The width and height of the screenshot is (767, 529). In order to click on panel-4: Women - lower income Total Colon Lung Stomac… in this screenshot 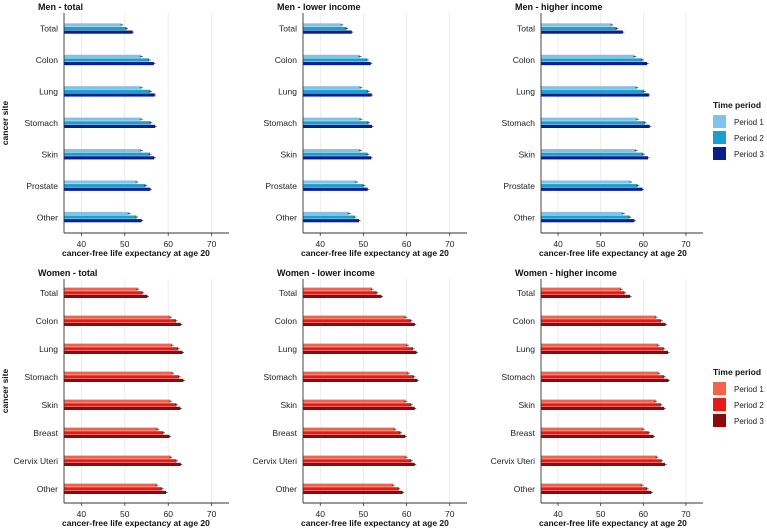, I will do `click(360, 398)`.